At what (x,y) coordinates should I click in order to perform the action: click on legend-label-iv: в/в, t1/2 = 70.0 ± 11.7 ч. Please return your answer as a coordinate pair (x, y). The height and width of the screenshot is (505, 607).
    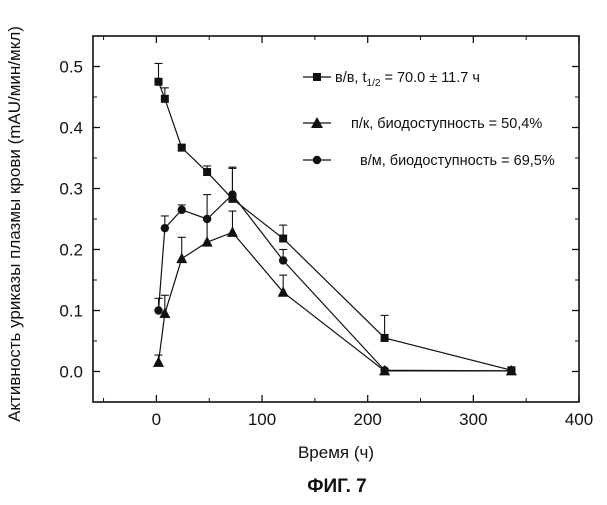
    Looking at the image, I should click on (407, 79).